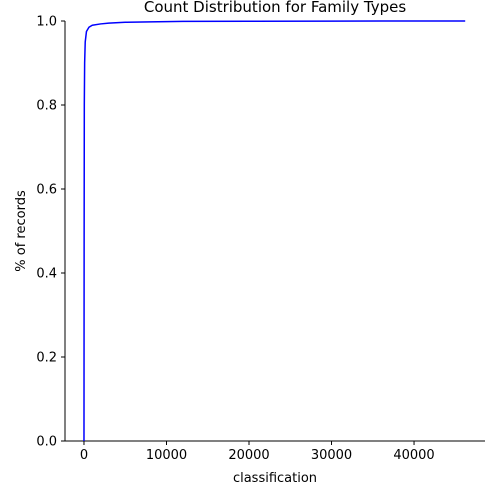  Describe the element at coordinates (46, 442) in the screenshot. I see `y-tick-label: 0.0` at that location.